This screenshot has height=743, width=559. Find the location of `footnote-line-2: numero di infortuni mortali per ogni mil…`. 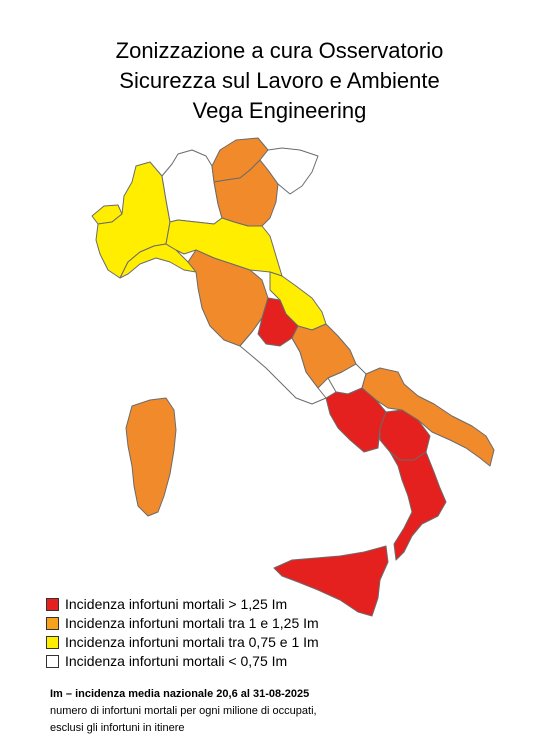

footnote-line-2: numero di infortuni mortali per ogni mil… is located at coordinates (183, 711).